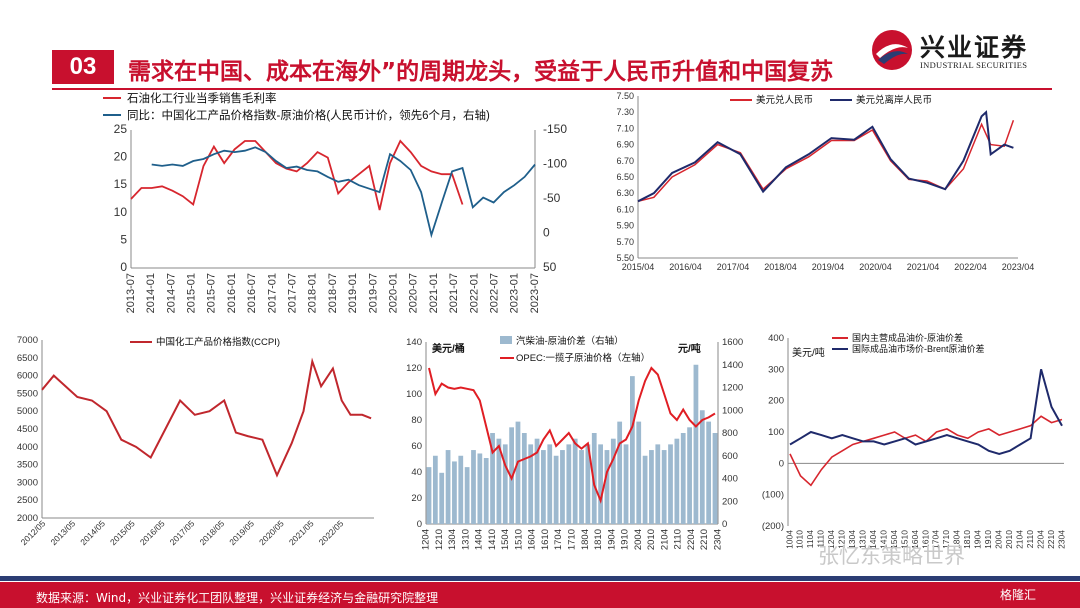 The image size is (1080, 608). Describe the element at coordinates (891, 556) in the screenshot. I see `watermark-text: 张忆东策略世界` at that location.